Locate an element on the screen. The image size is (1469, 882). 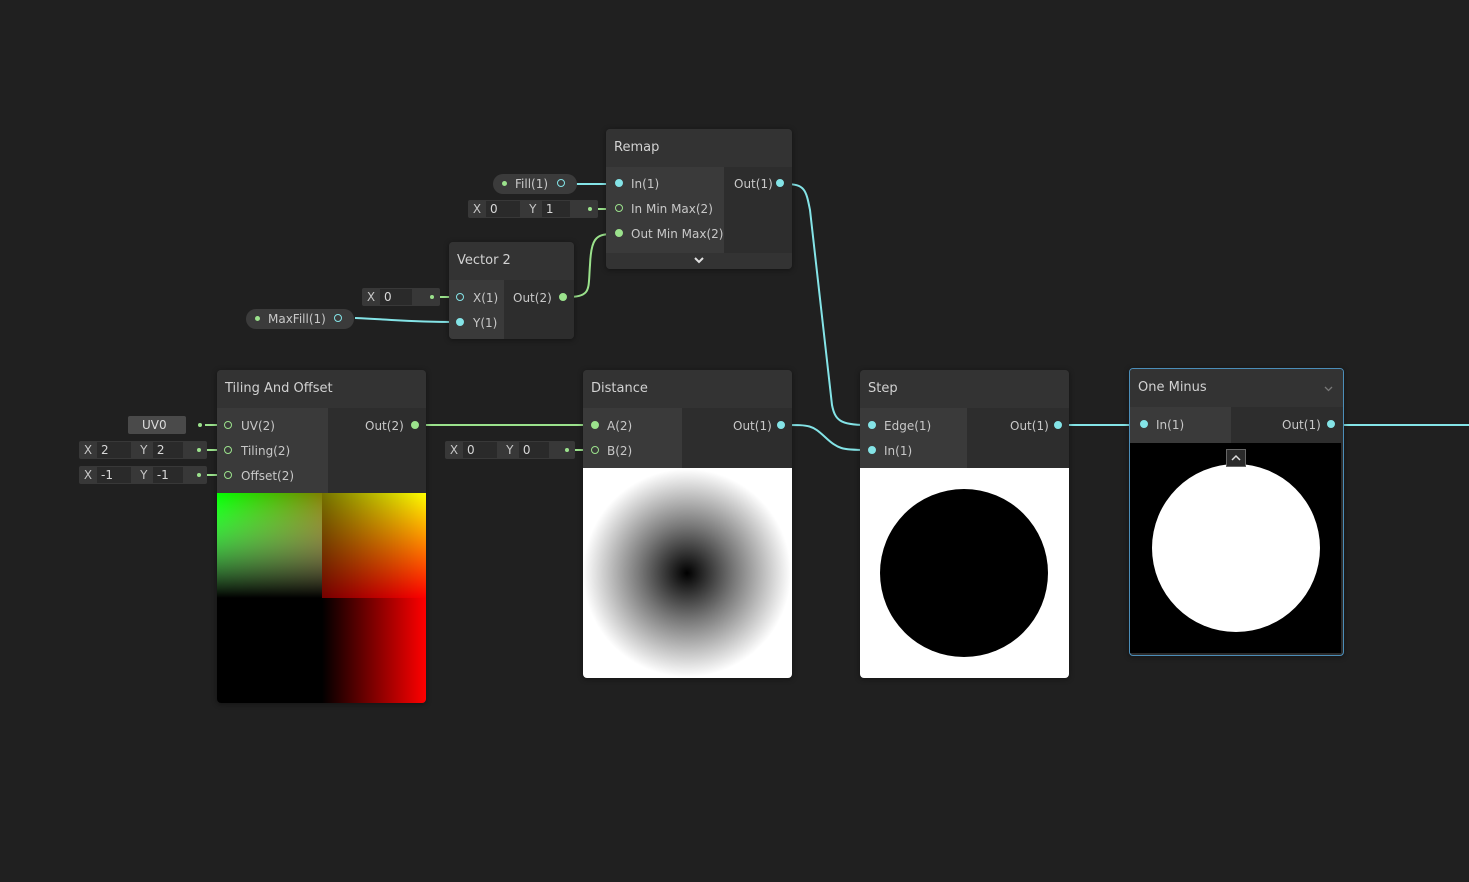
offset-y-value: -1 is located at coordinates (167, 475).